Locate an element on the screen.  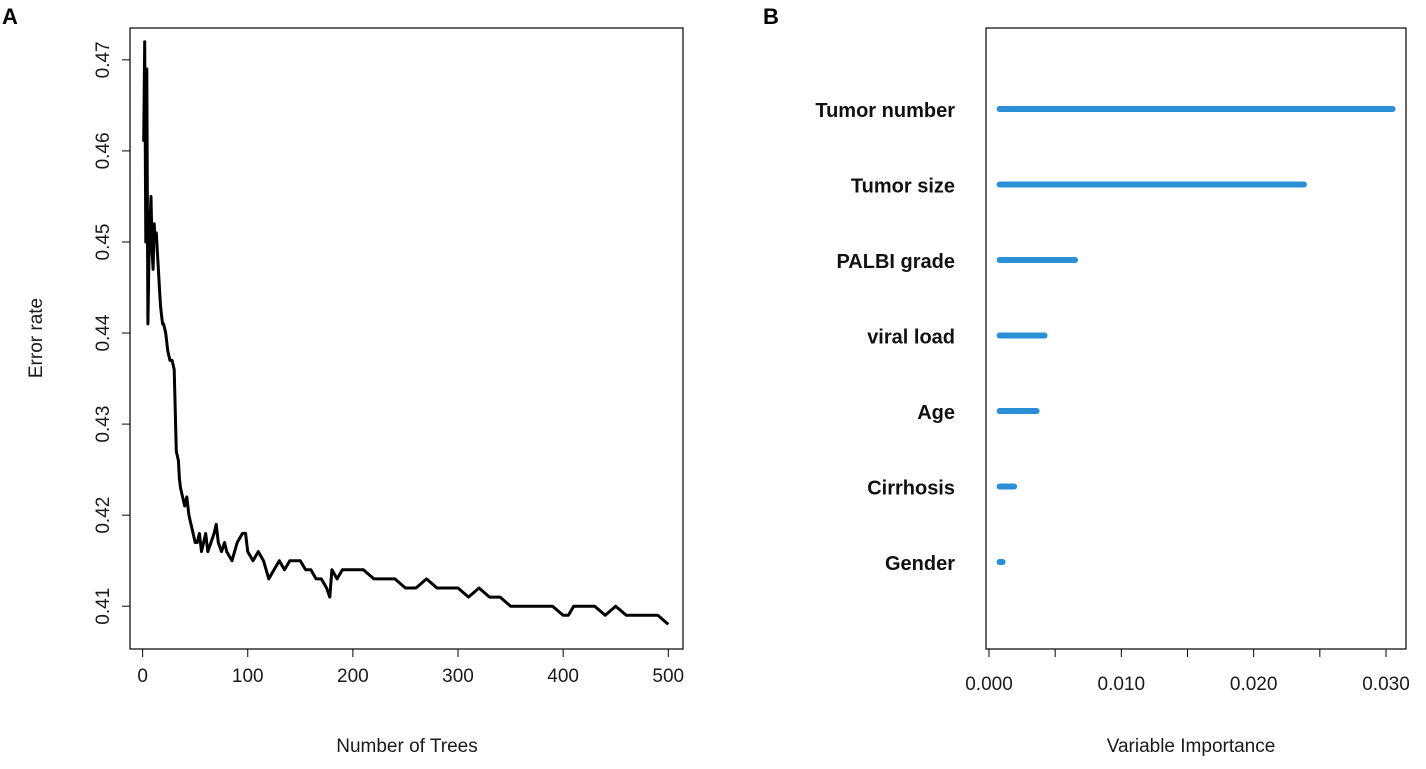
panel-a-x-axis: 0 100 200 300 400 500 is located at coordinates (410, 668).